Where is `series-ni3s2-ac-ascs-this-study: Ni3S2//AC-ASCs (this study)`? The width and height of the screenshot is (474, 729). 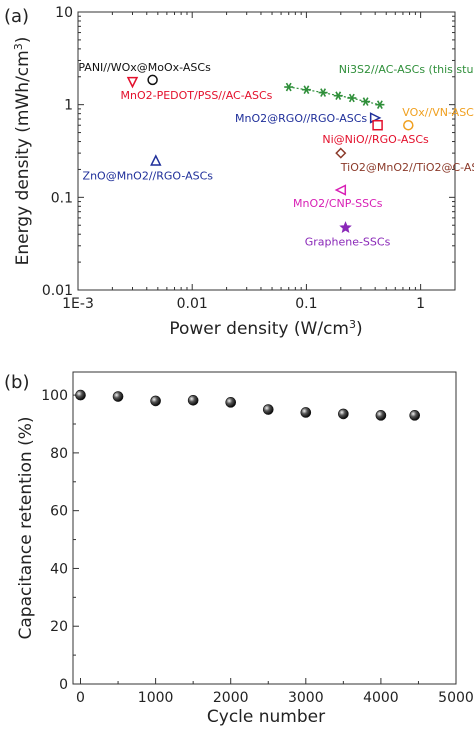
series-ni3s2-ac-ascs-this-study: Ni3S2//AC-ASCs (this study) is located at coordinates (379, 86).